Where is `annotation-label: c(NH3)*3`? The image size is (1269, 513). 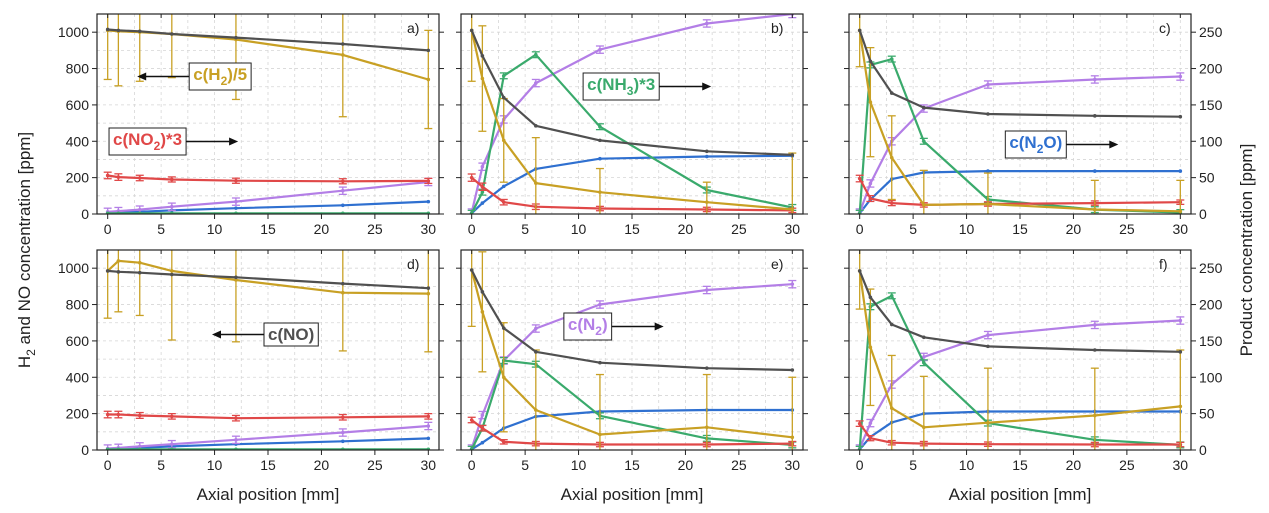
annotation-label: c(NH3)*3 is located at coordinates (621, 86).